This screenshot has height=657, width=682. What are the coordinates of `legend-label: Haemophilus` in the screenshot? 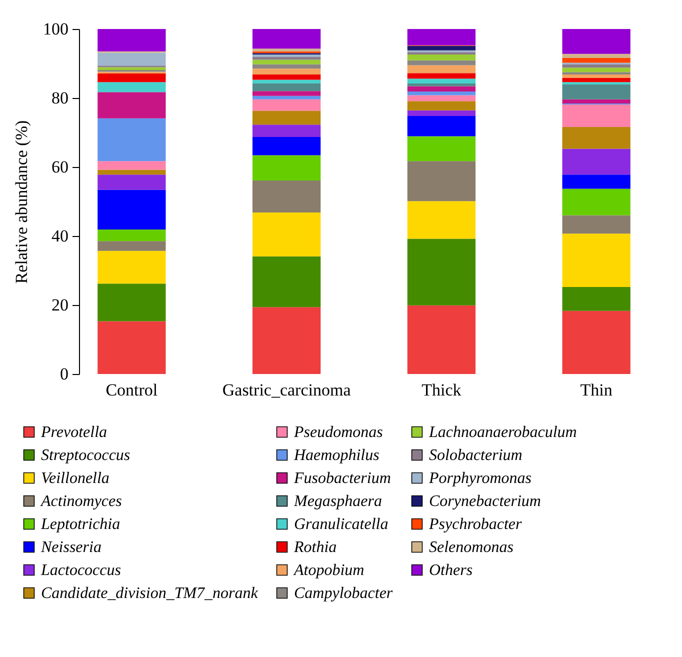 It's located at (336, 455).